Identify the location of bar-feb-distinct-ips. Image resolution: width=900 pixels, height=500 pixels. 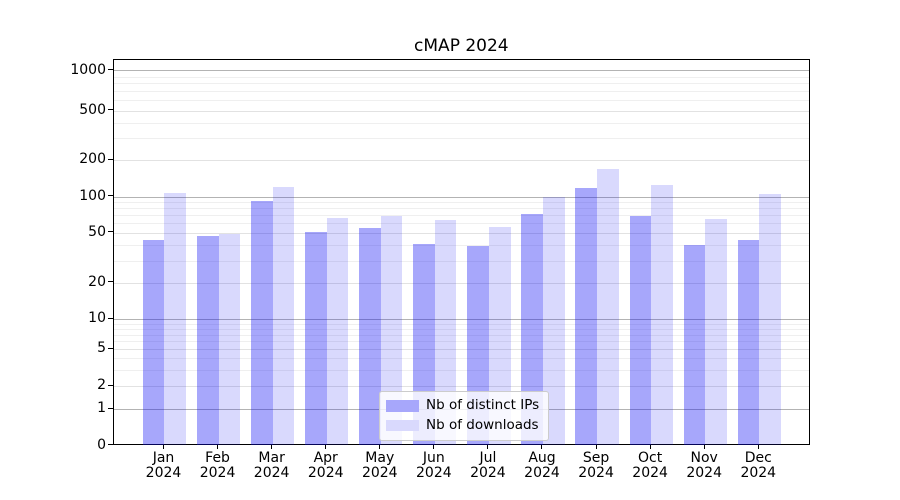
(207, 340).